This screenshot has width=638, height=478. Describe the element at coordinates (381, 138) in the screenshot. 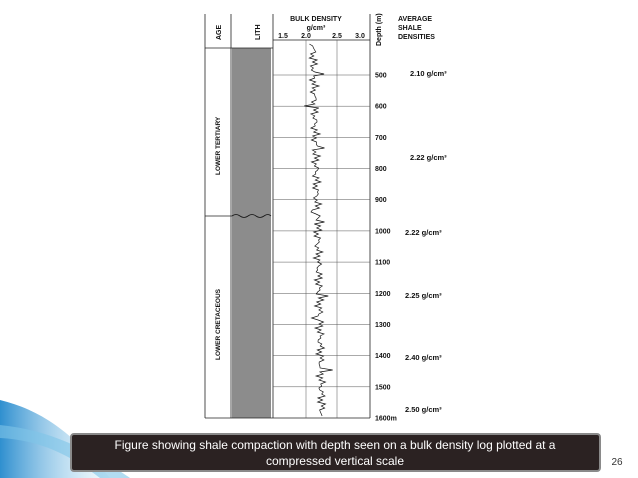

I see `depth-label: 700` at that location.